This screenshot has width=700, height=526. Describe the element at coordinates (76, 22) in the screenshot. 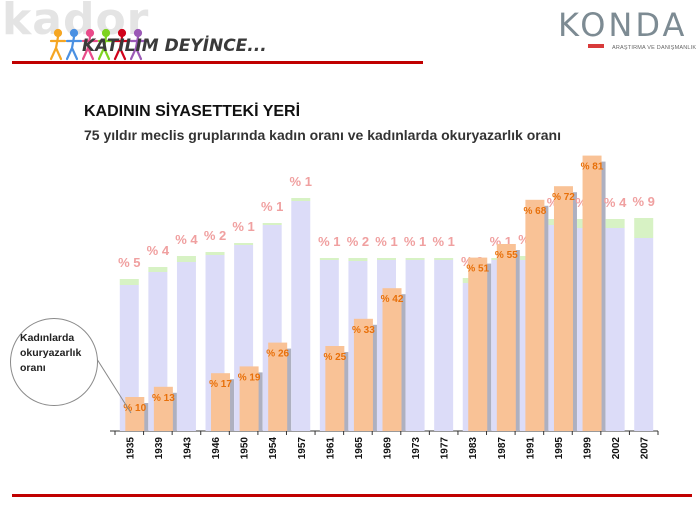

I see `watermark-logo: kador` at that location.